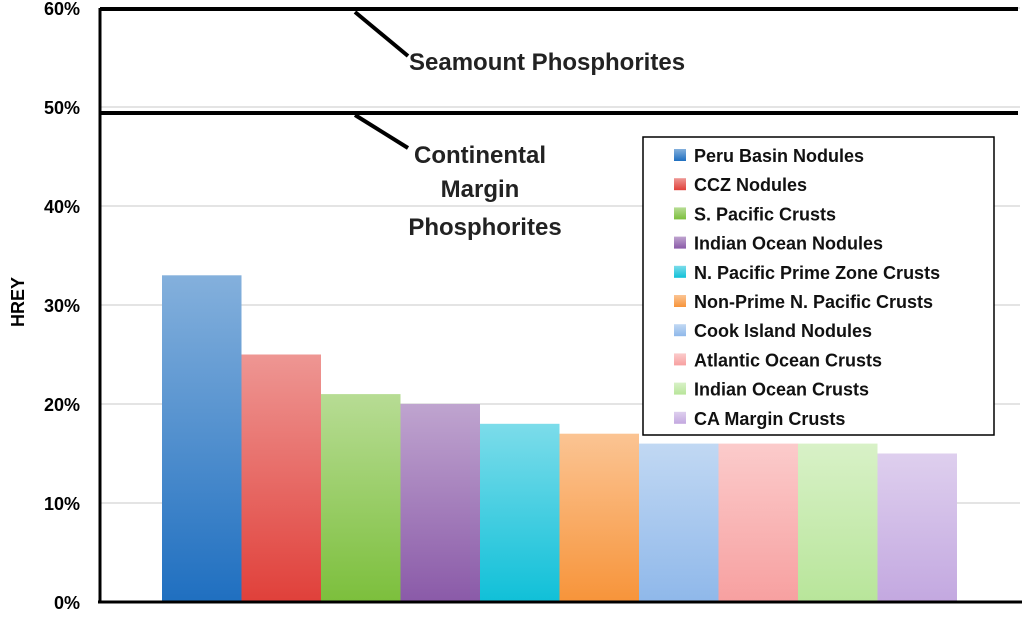  What do you see at coordinates (281, 478) in the screenshot?
I see `bar-ccz-nodules` at bounding box center [281, 478].